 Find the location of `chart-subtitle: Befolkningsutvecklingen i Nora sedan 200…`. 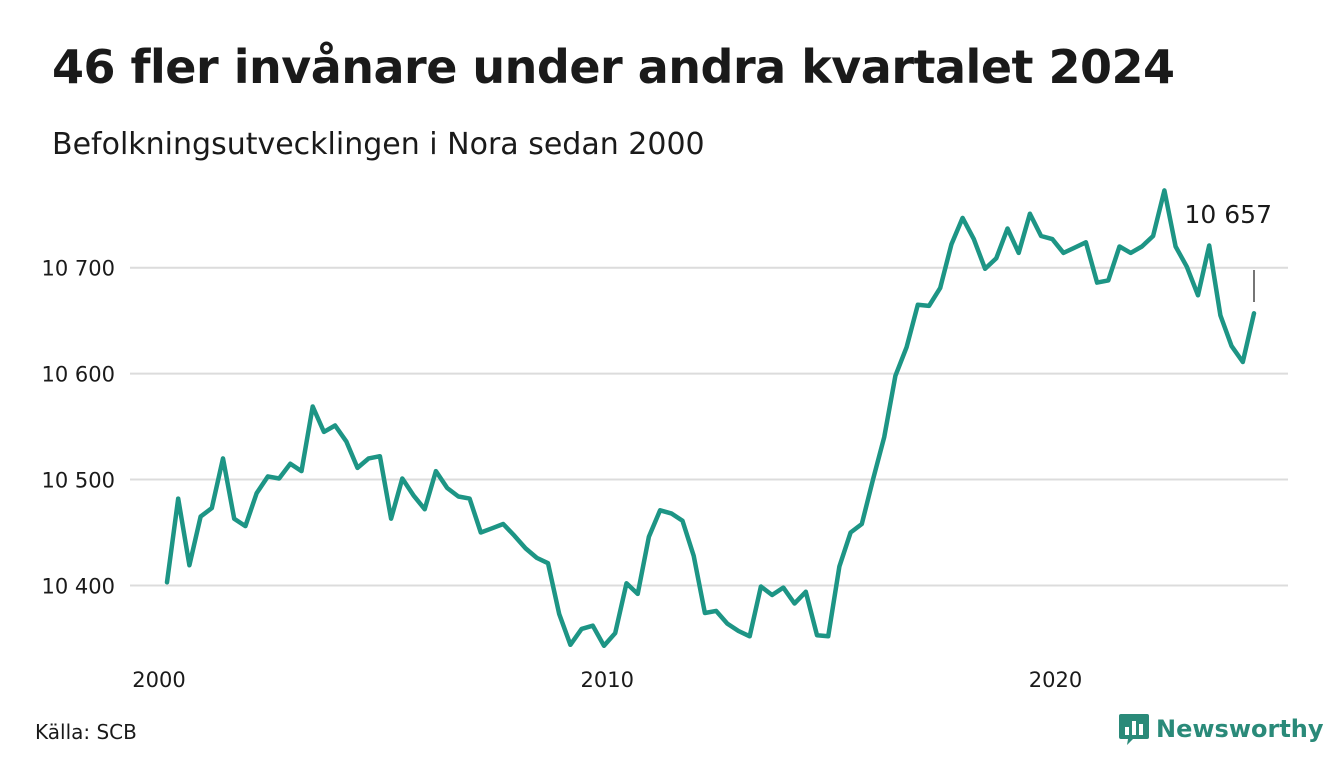

chart-subtitle: Befolkningsutvecklingen i Nora sedan 200… is located at coordinates (378, 144).